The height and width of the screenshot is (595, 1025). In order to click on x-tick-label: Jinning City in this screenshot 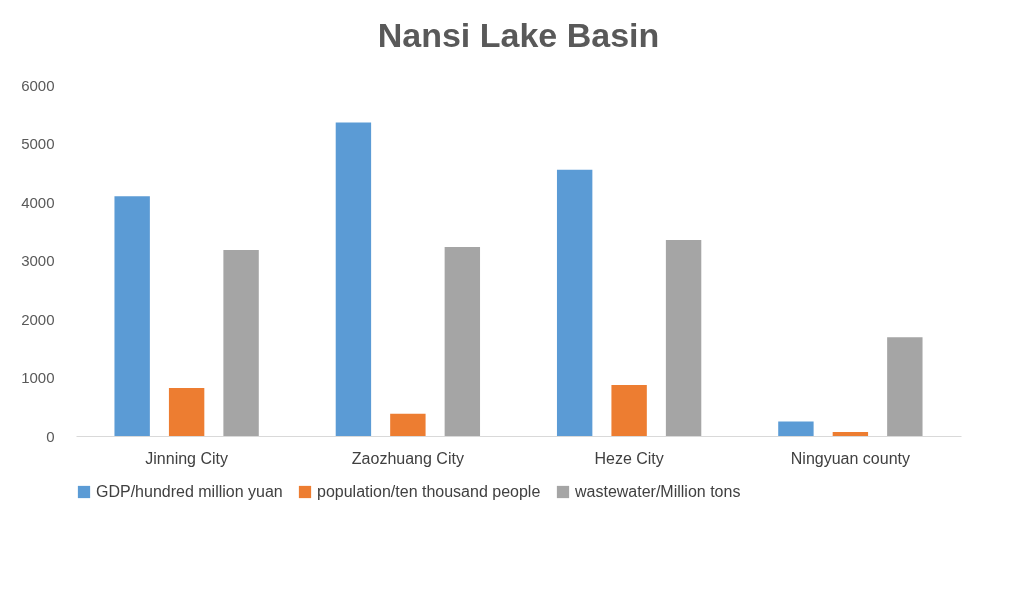, I will do `click(186, 458)`.